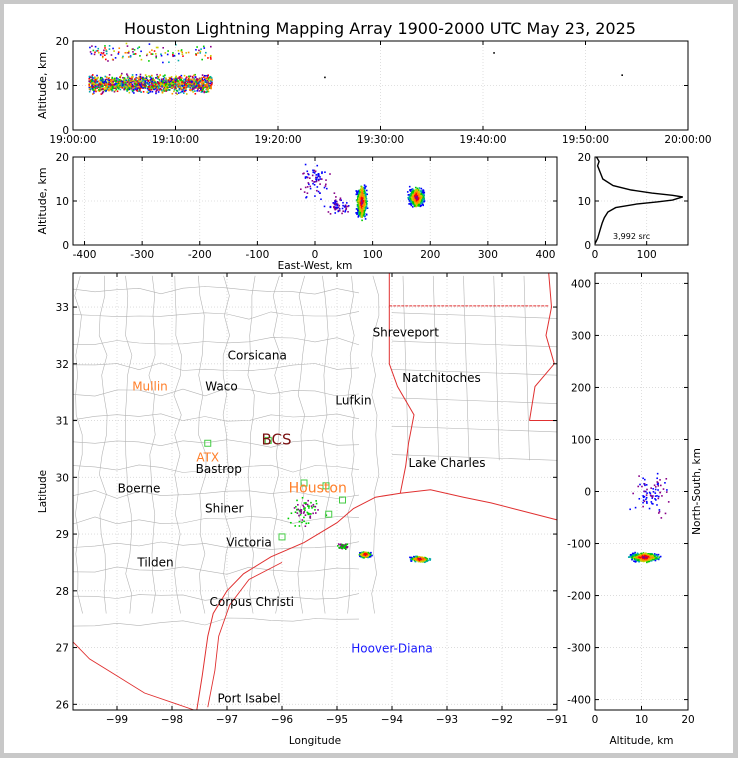 This screenshot has width=738, height=758. Describe the element at coordinates (392, 720) in the screenshot. I see `map-x-tick-label: −94` at that location.